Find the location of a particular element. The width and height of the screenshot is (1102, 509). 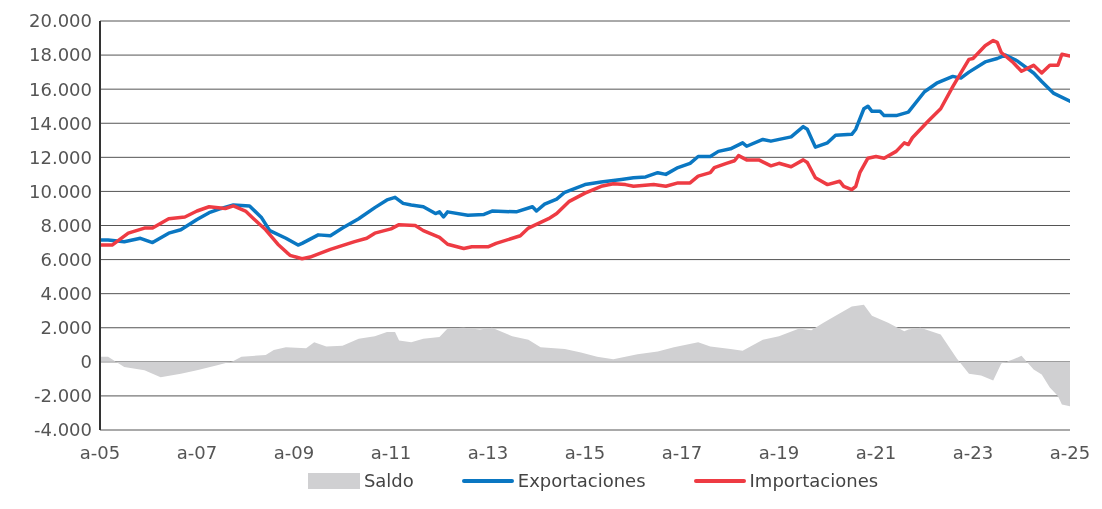

y-tick-label: -4.000 is located at coordinates (62, 430).